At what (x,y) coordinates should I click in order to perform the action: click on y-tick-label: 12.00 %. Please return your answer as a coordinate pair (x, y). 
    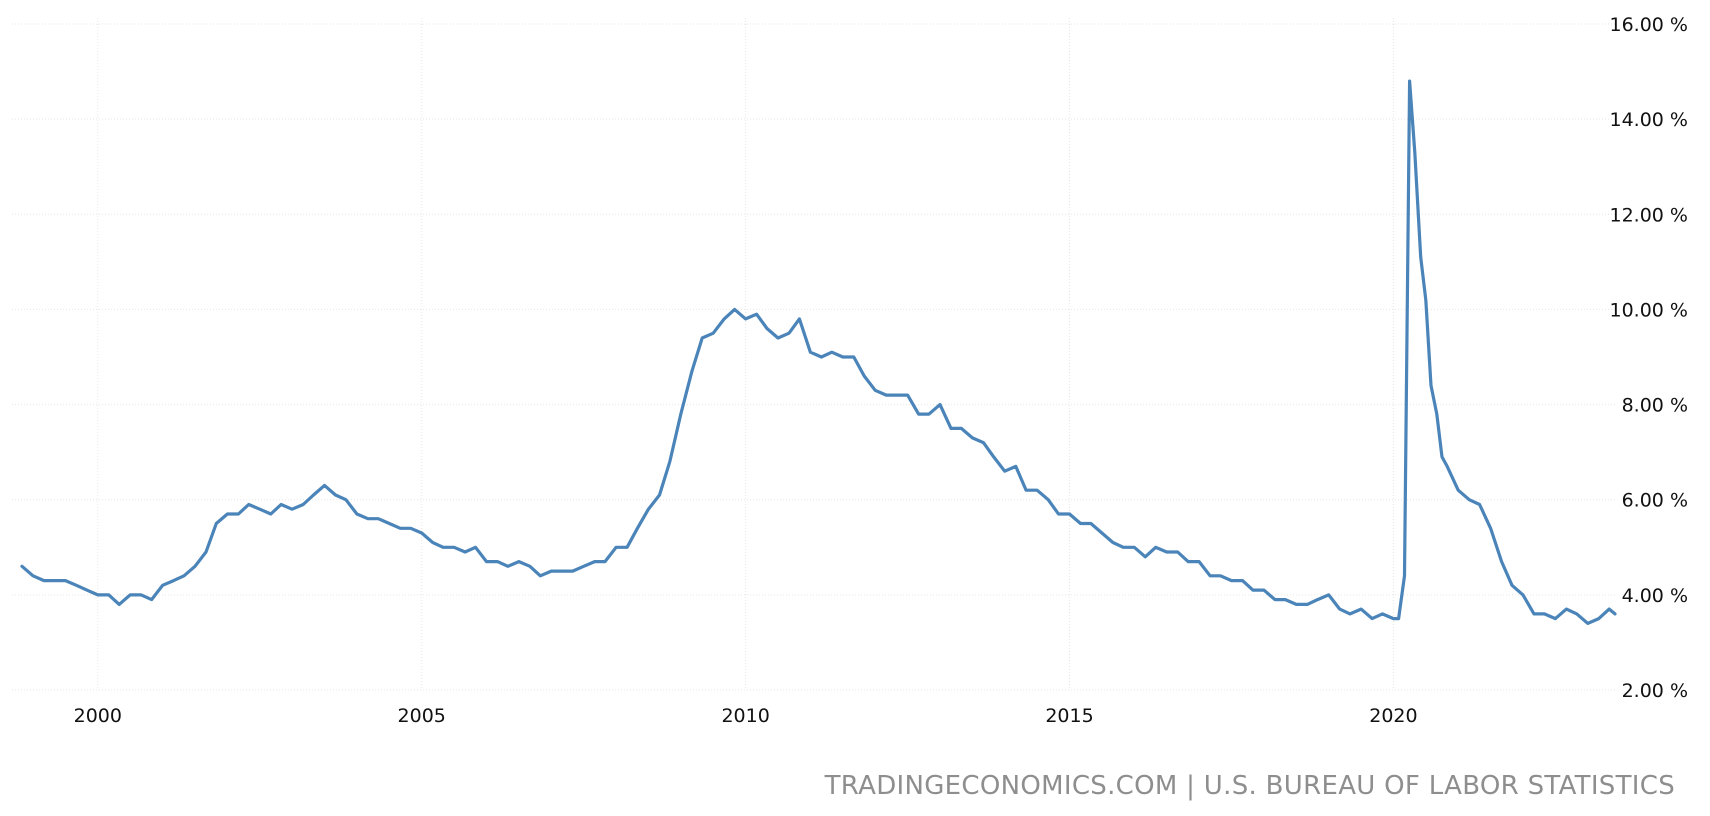
    Looking at the image, I should click on (1649, 215).